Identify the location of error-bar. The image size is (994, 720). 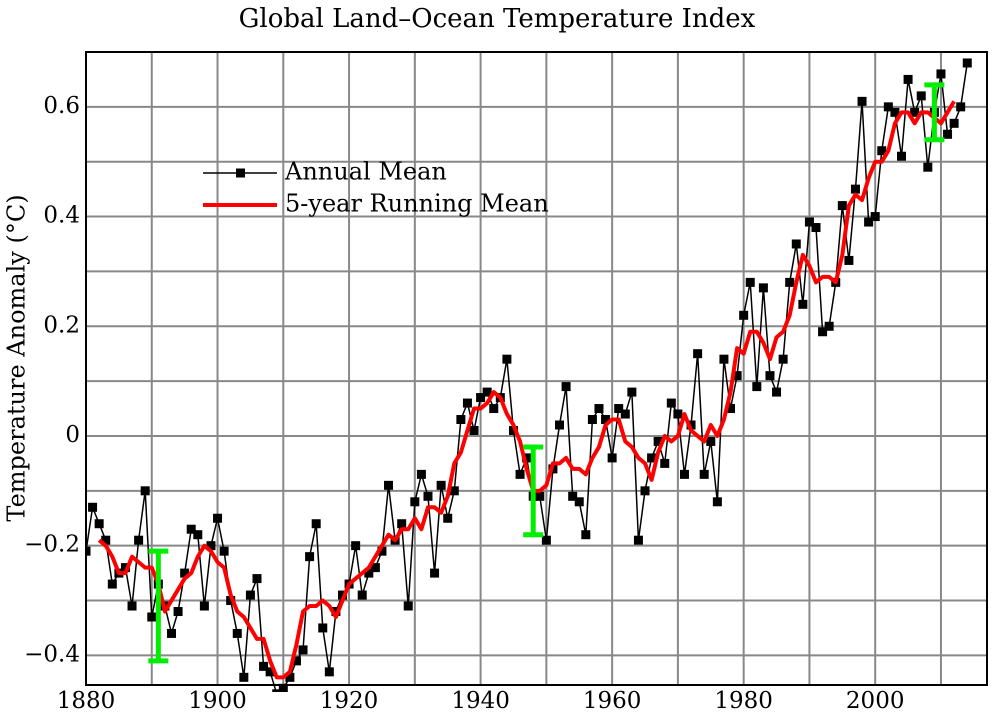
(158, 606).